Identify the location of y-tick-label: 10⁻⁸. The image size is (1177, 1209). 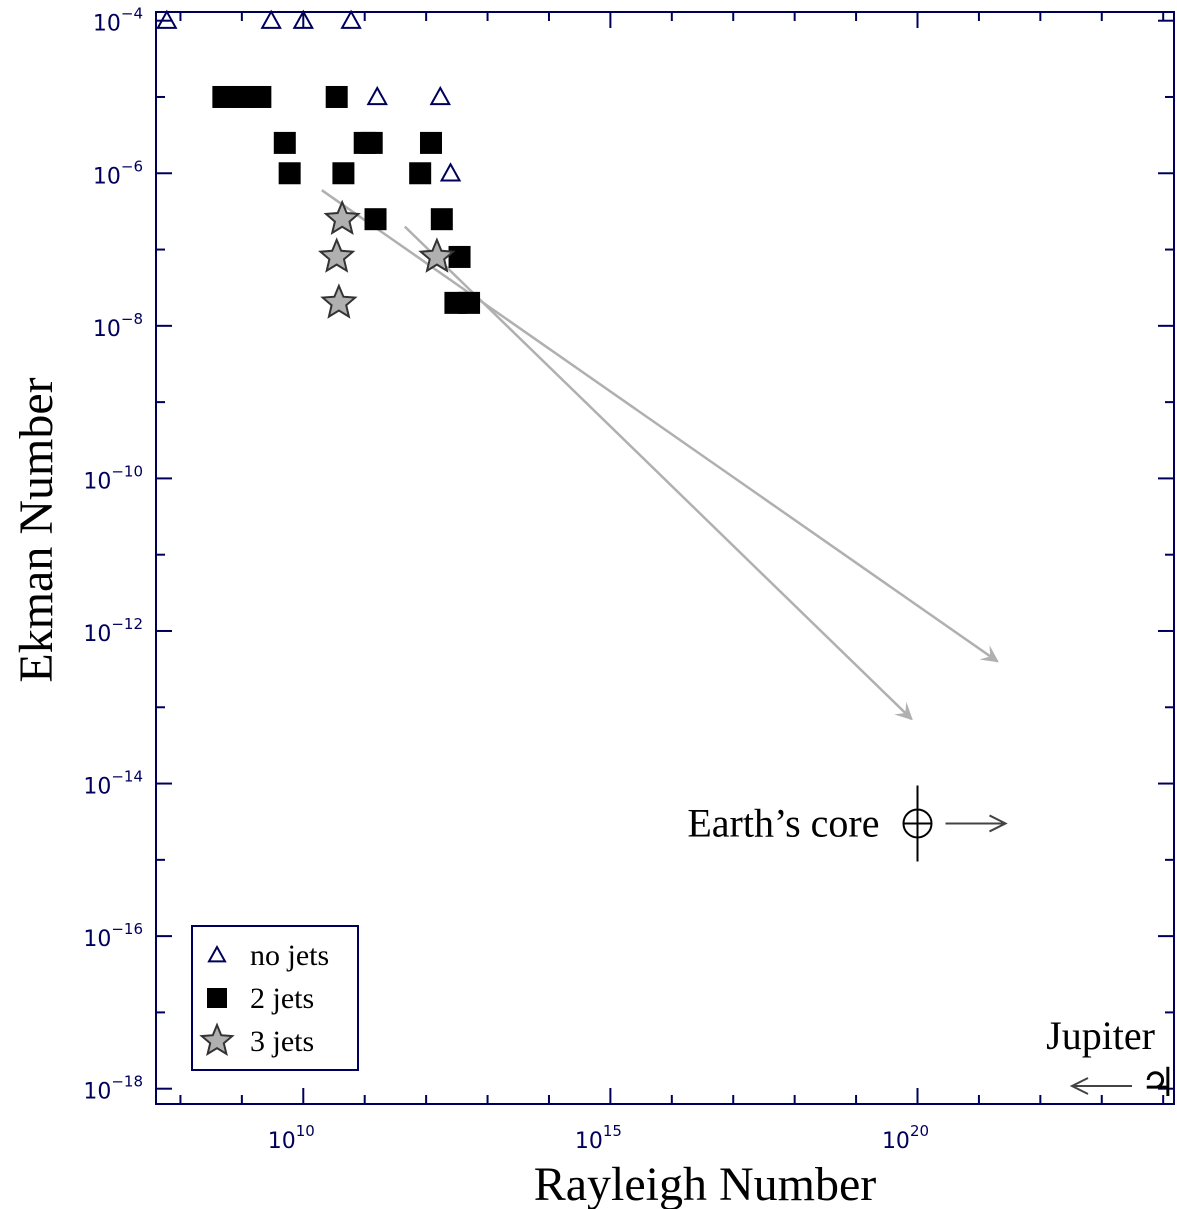
(118, 326).